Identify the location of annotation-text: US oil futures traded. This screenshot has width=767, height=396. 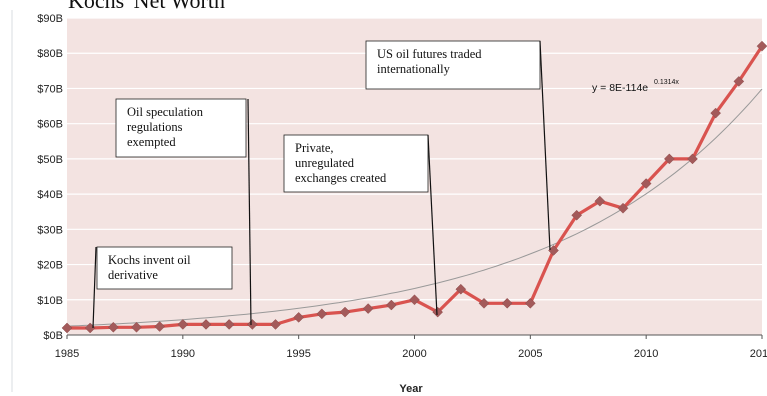
(429, 54).